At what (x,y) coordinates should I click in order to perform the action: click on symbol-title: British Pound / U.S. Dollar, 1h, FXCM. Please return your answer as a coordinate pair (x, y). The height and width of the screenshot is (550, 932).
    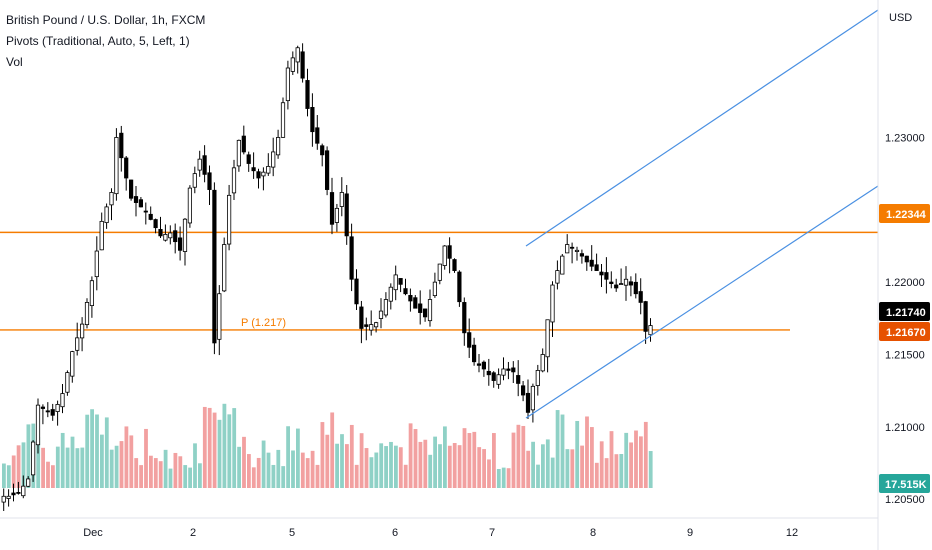
    Looking at the image, I should click on (106, 20).